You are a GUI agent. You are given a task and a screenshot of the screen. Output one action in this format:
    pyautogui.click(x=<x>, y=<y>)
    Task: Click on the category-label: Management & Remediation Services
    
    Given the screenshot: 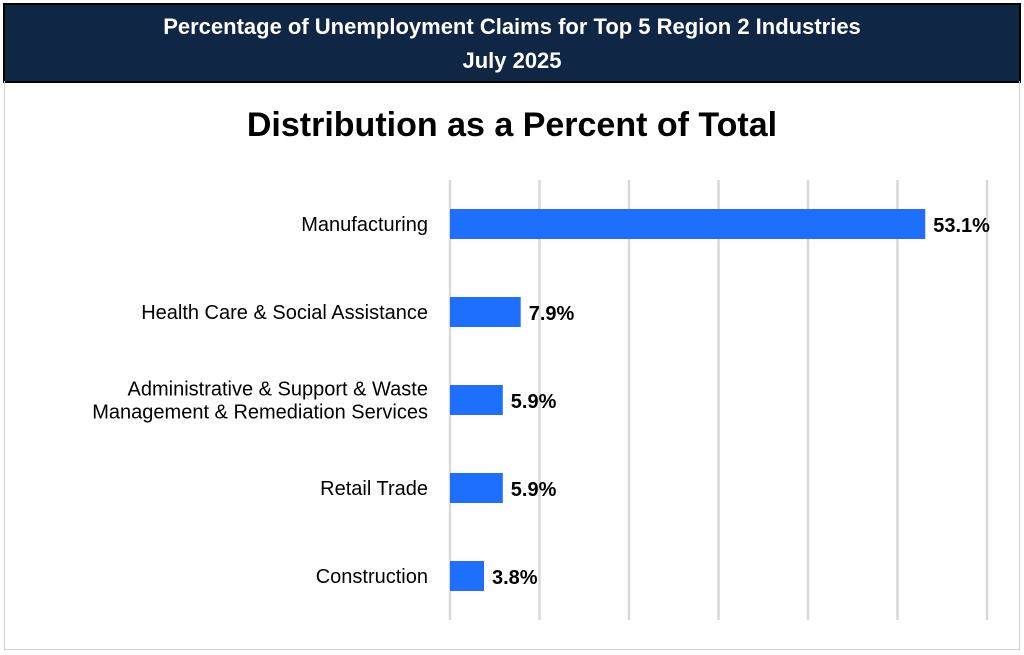 What is the action you would take?
    pyautogui.click(x=260, y=413)
    